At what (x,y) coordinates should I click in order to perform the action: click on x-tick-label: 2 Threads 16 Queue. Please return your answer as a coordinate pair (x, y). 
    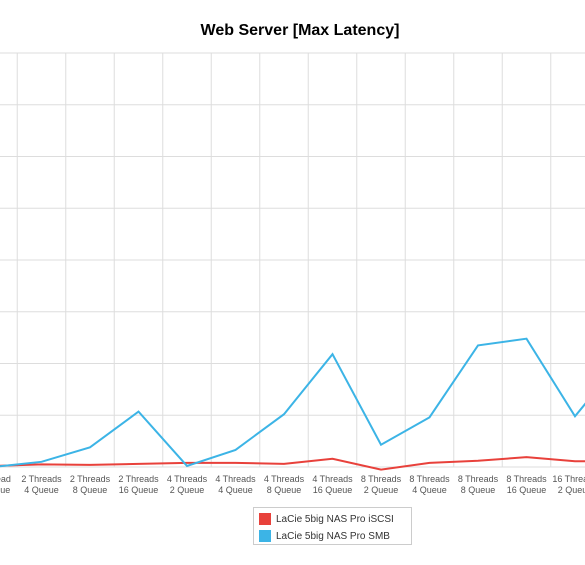
    Looking at the image, I should click on (138, 484).